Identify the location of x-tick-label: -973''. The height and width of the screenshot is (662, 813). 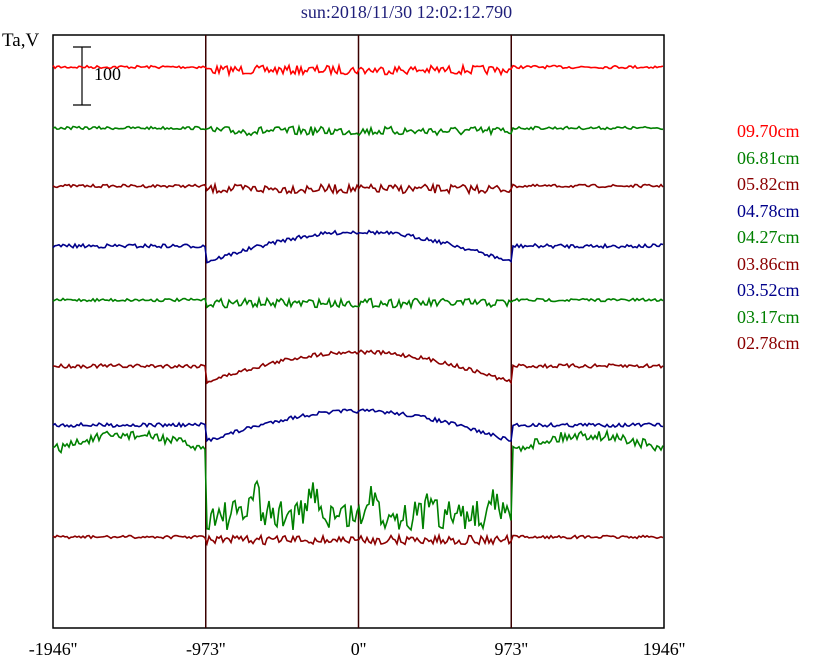
(205, 649).